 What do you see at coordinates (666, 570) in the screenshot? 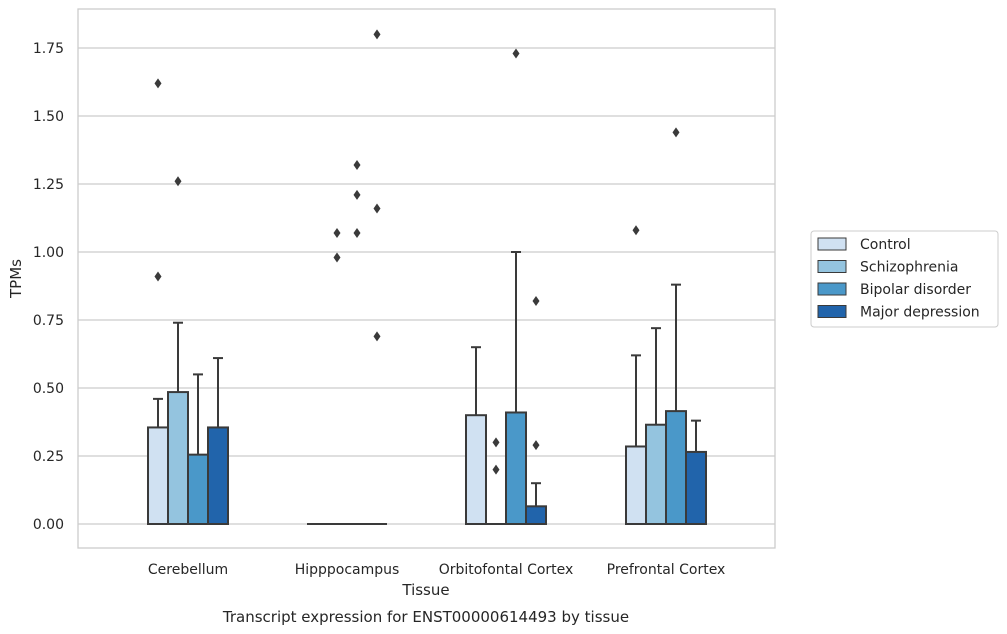
I see `x-tick-label: Prefrontal Cortex` at bounding box center [666, 570].